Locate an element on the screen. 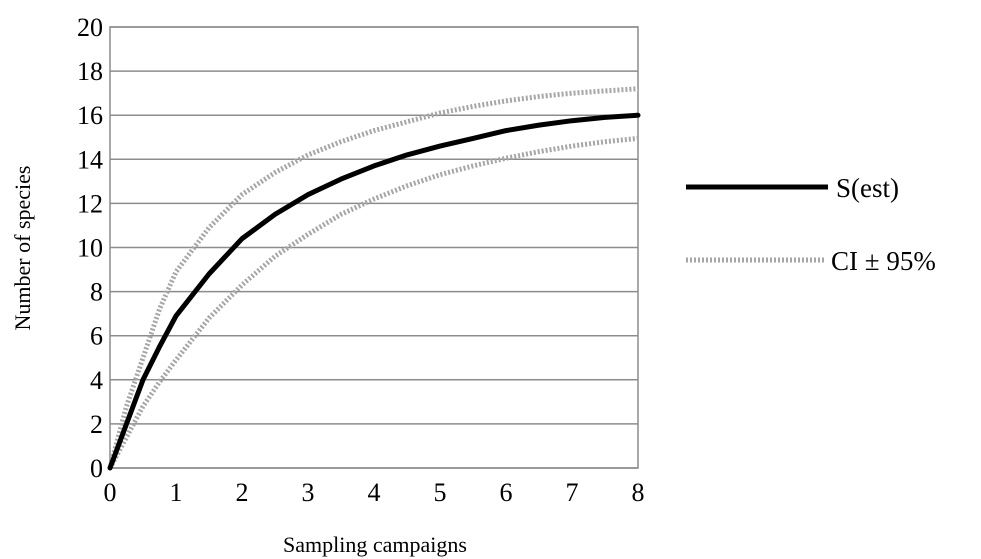 This screenshot has width=981, height=559. x-tick-label-3: 3 is located at coordinates (308, 492).